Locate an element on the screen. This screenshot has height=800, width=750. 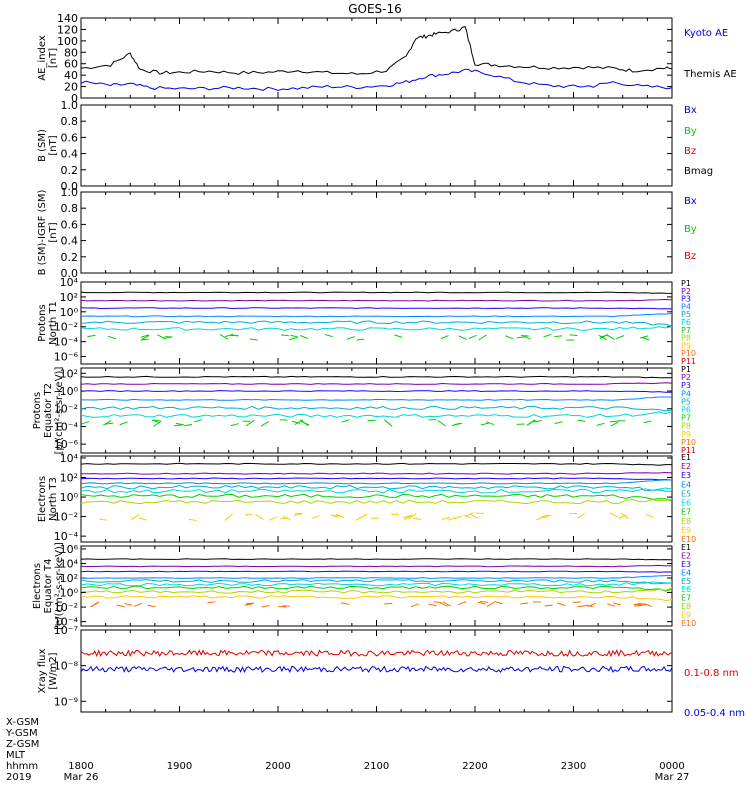
panel-frame is located at coordinates (376, 232).